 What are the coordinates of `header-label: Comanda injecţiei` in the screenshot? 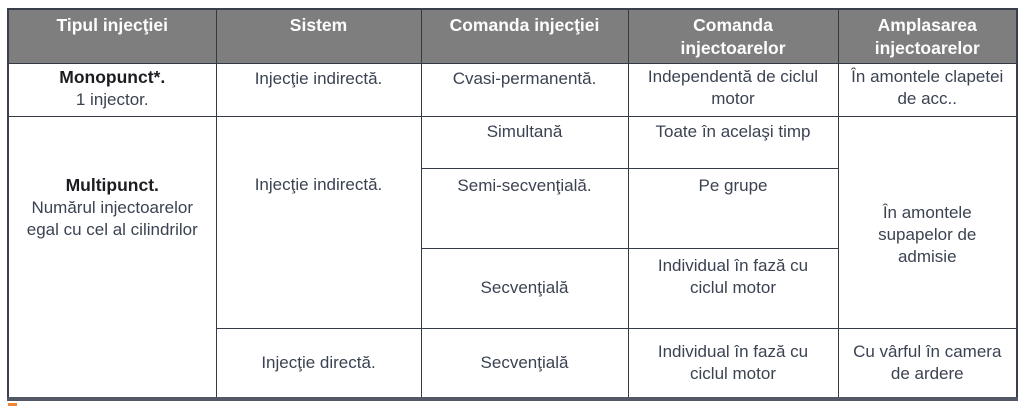 It's located at (524, 25).